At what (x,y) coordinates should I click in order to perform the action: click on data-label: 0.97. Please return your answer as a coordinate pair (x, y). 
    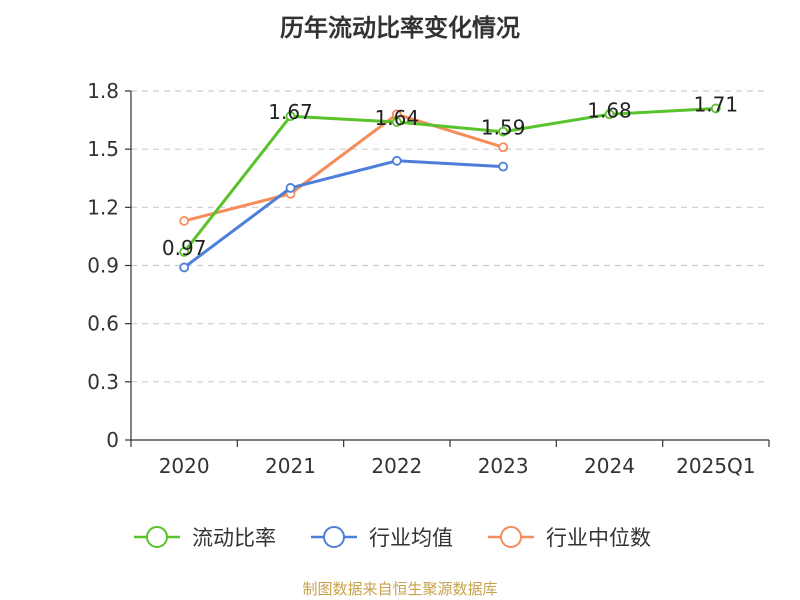
    Looking at the image, I should click on (184, 248).